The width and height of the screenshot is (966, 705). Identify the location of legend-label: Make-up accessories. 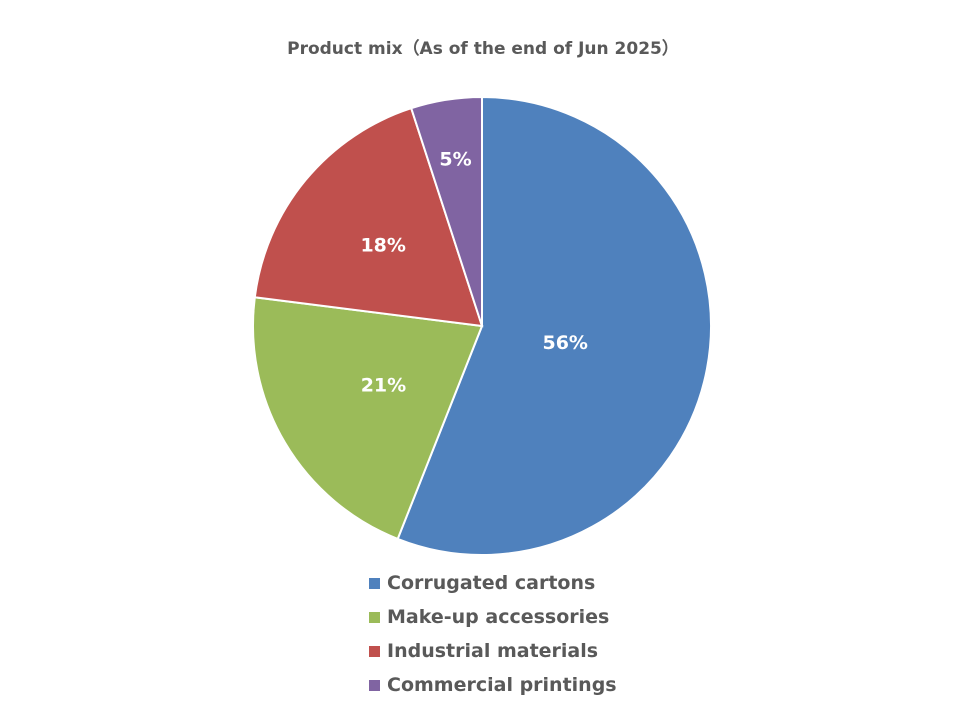
(498, 617).